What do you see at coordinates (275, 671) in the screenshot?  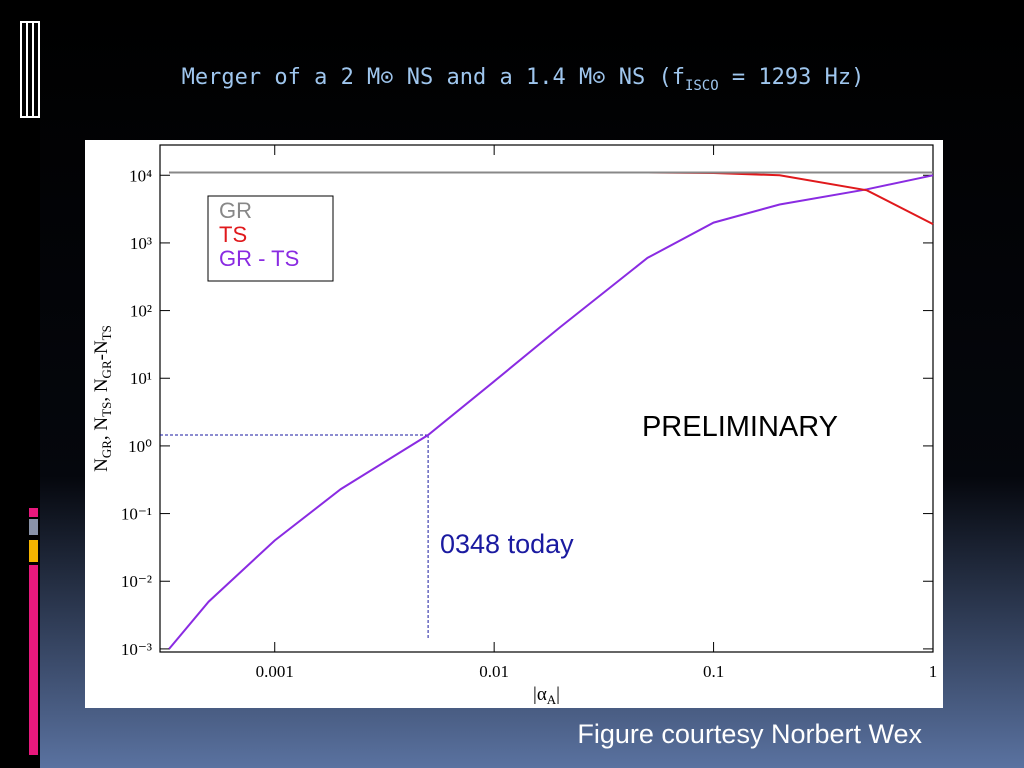 I see `x-tick-label: 0.001` at bounding box center [275, 671].